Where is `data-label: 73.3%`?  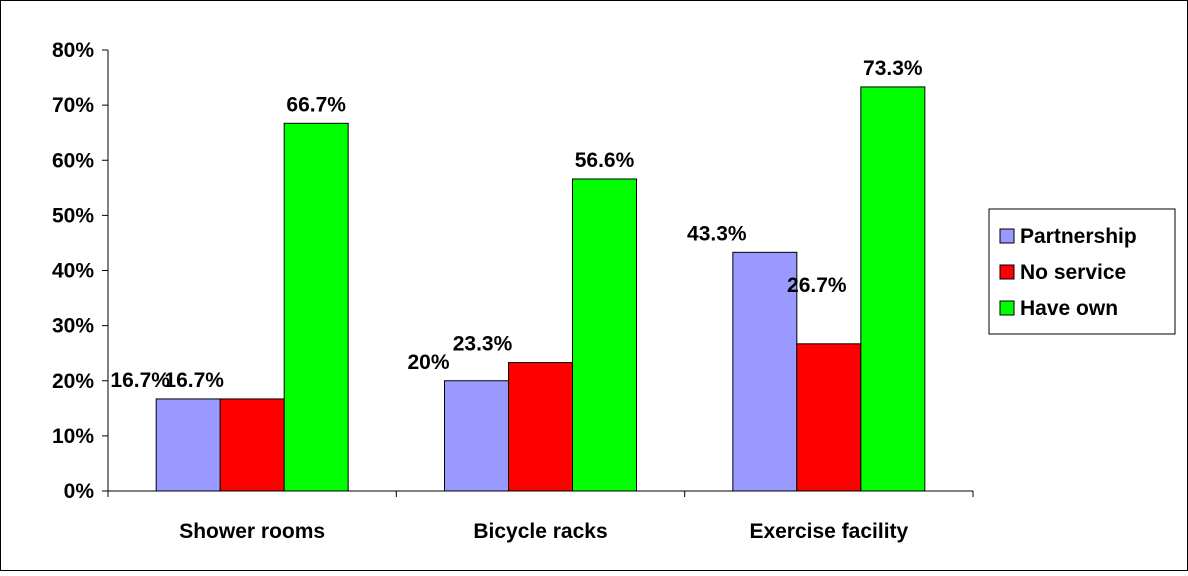
data-label: 73.3% is located at coordinates (893, 68).